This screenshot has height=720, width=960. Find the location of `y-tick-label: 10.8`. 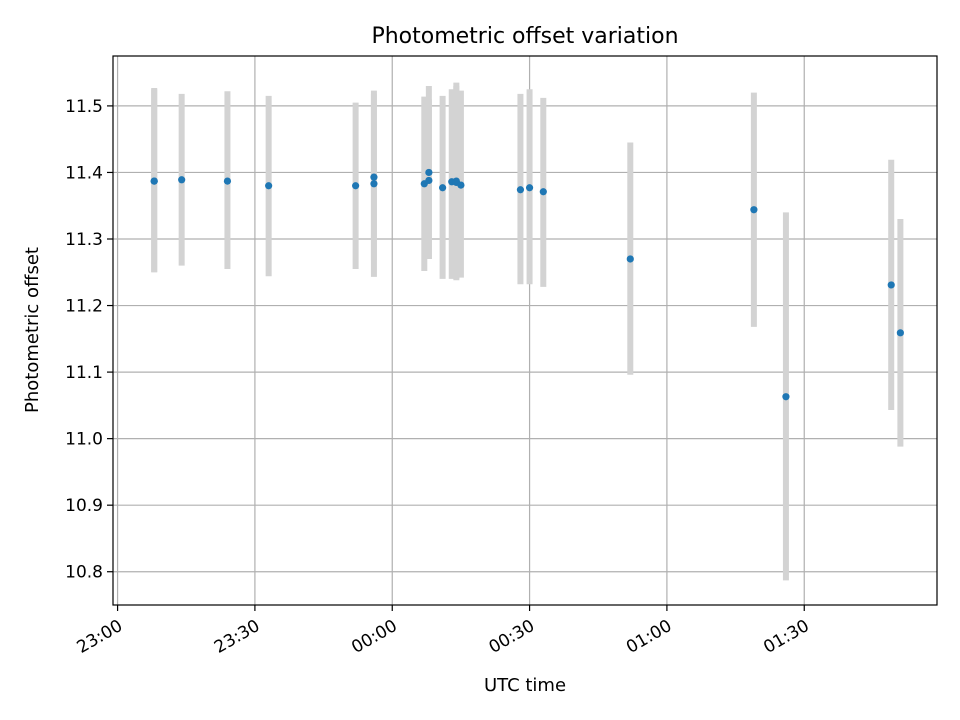

y-tick-label: 10.8 is located at coordinates (84, 573).